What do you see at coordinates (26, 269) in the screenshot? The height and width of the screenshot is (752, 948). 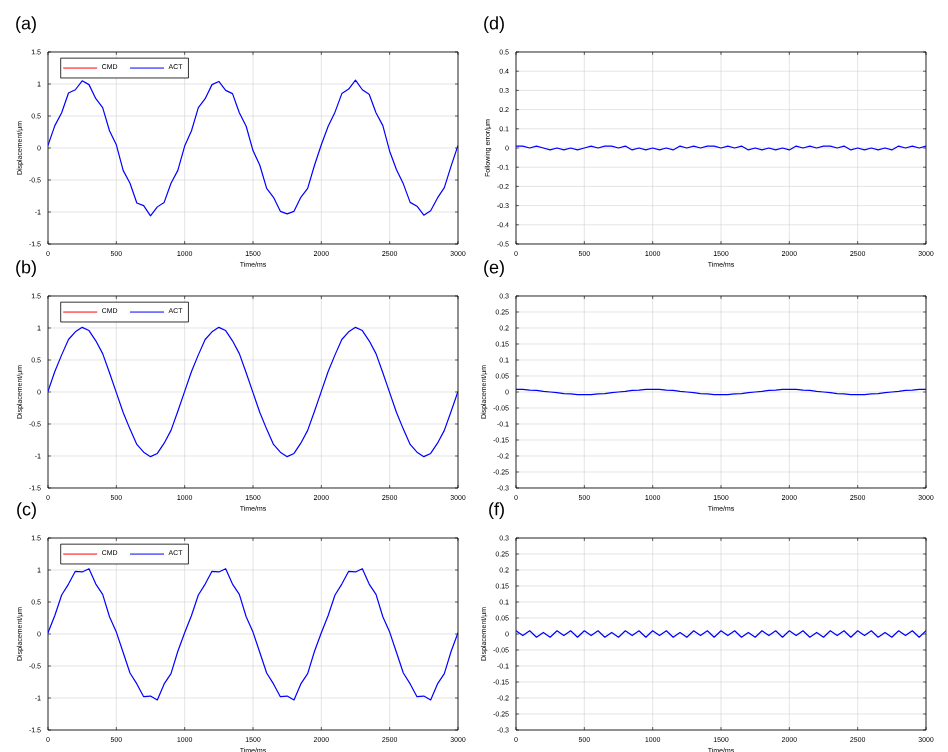 I see `chart-title: (b)` at bounding box center [26, 269].